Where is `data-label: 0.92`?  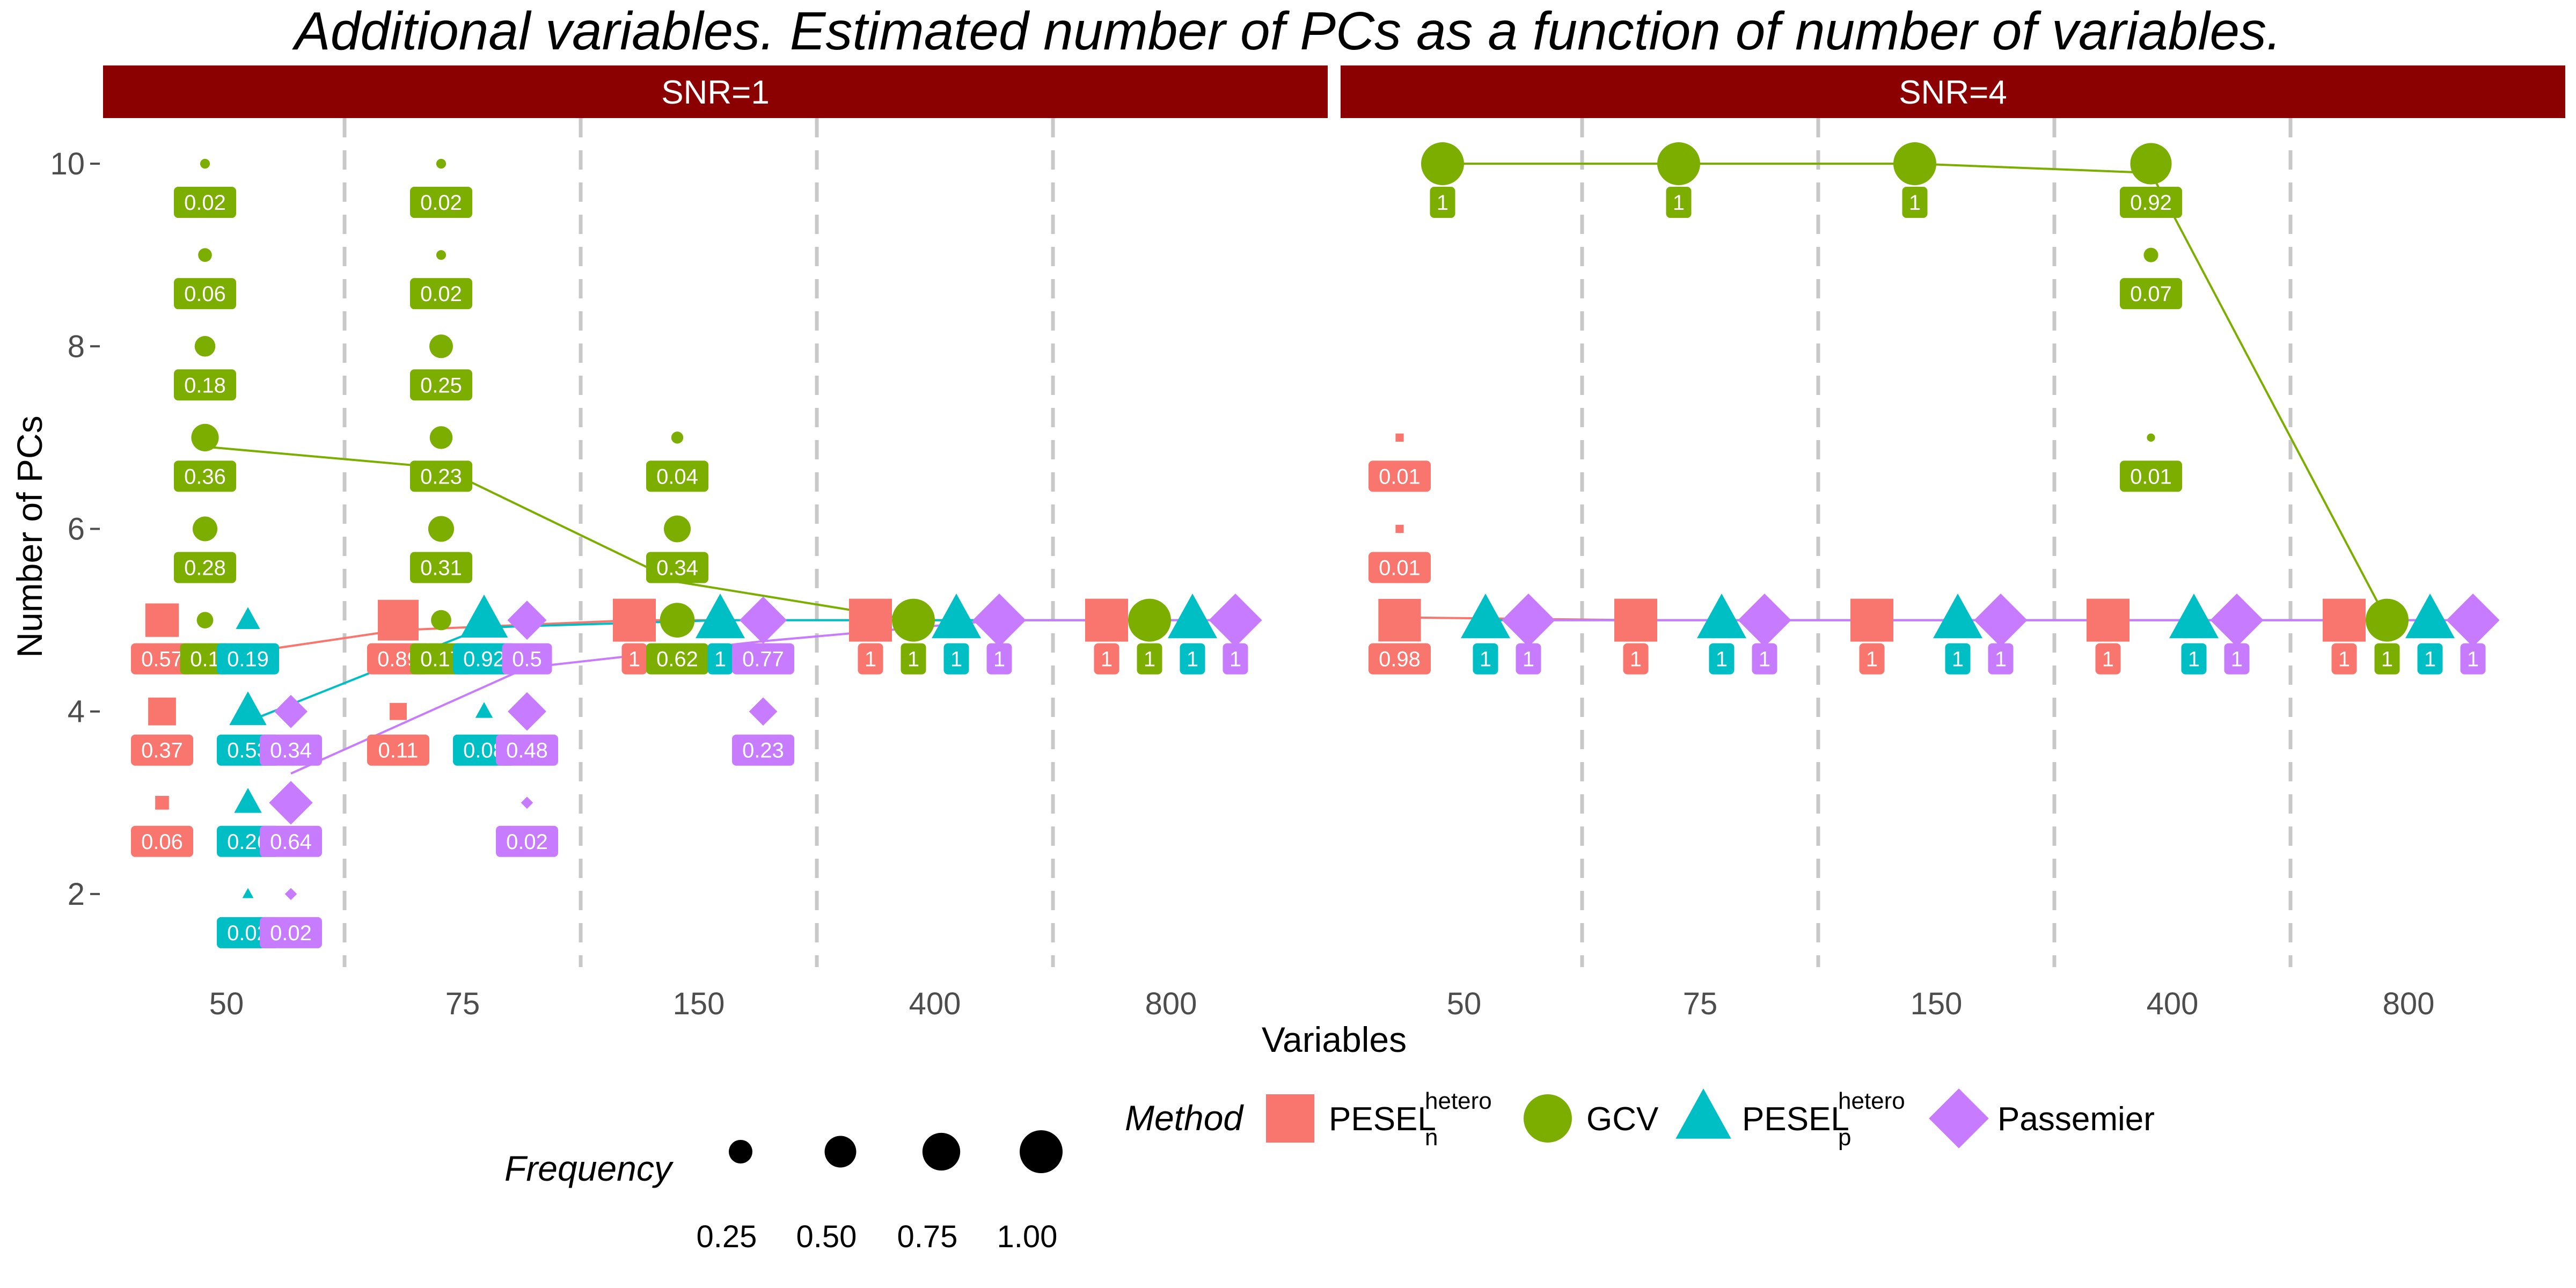
data-label: 0.92 is located at coordinates (2151, 202).